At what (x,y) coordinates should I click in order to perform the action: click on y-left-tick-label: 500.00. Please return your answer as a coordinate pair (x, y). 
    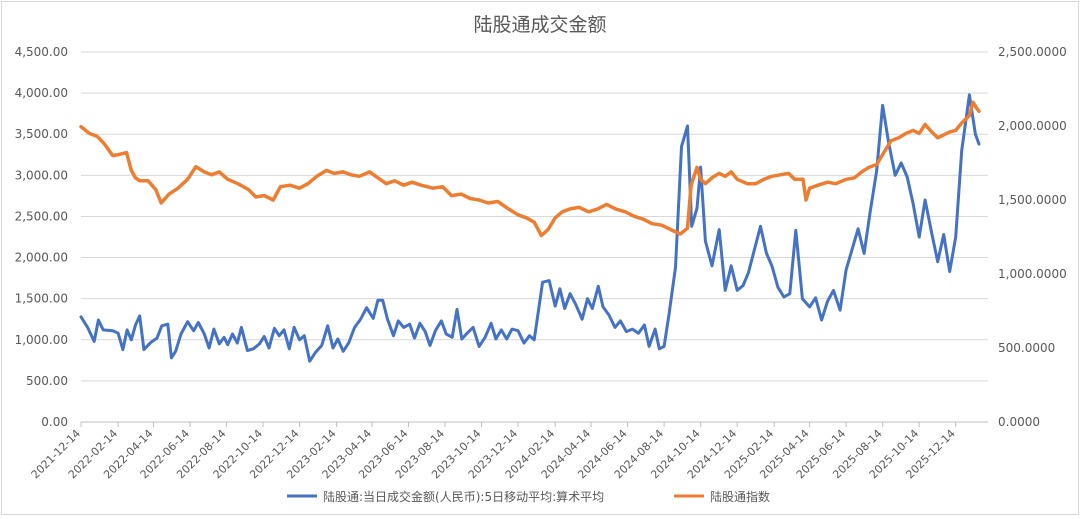
    Looking at the image, I should click on (47, 381).